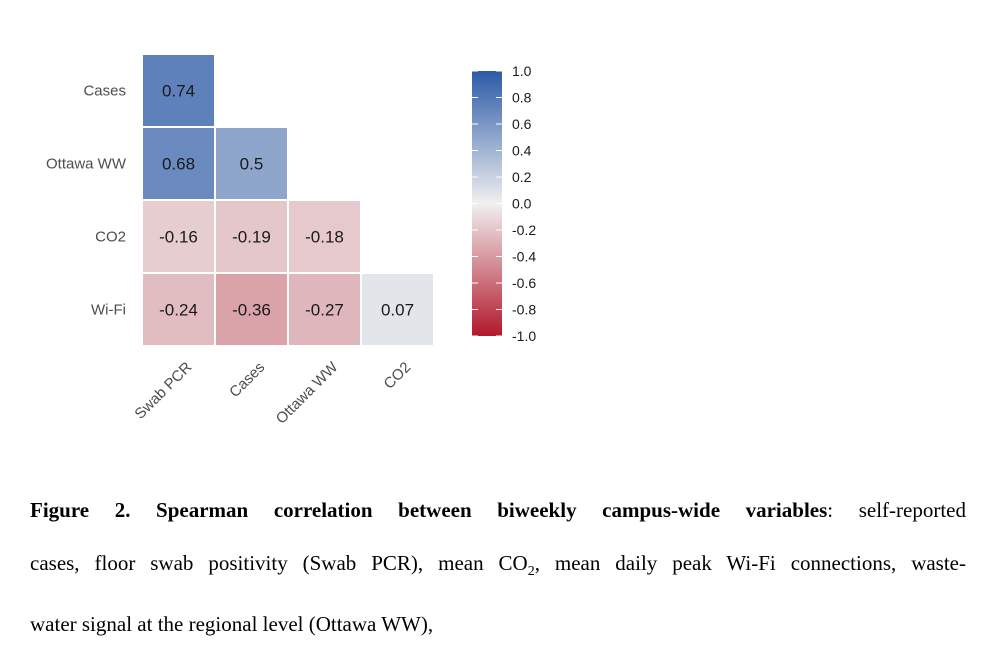  I want to click on row-label: CO2, so click(110, 237).